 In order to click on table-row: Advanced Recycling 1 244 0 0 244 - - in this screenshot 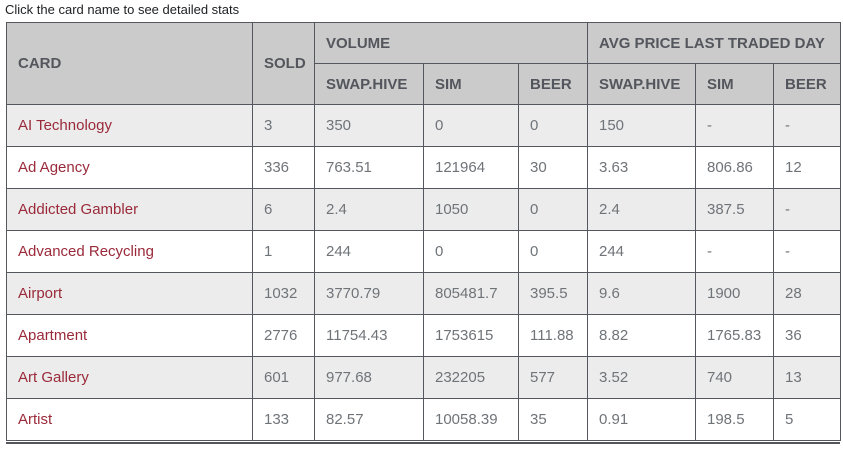, I will do `click(424, 251)`.